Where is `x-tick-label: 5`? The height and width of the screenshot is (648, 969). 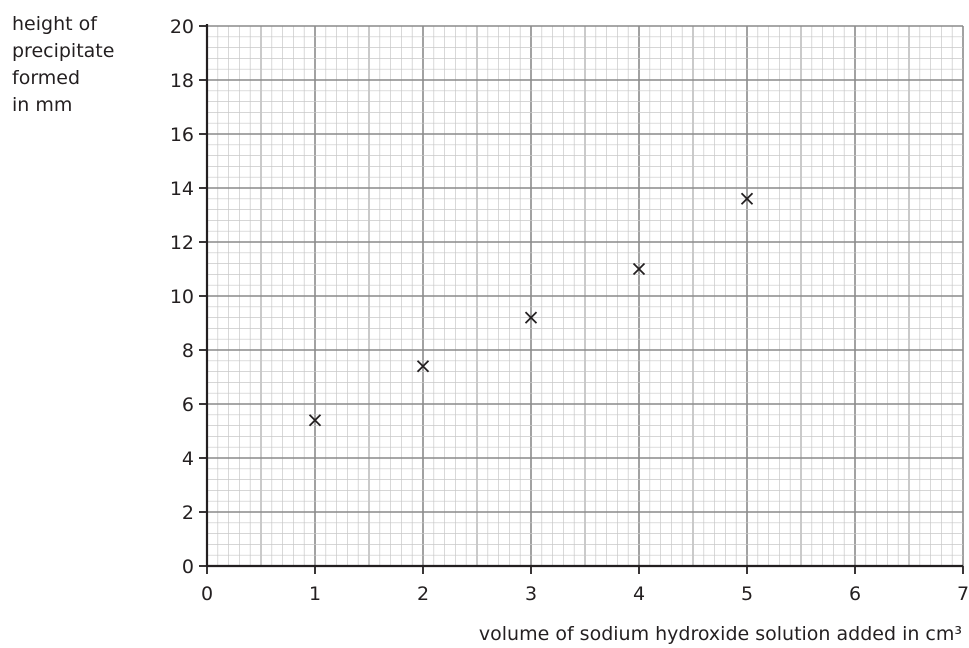
x-tick-label: 5 is located at coordinates (747, 594).